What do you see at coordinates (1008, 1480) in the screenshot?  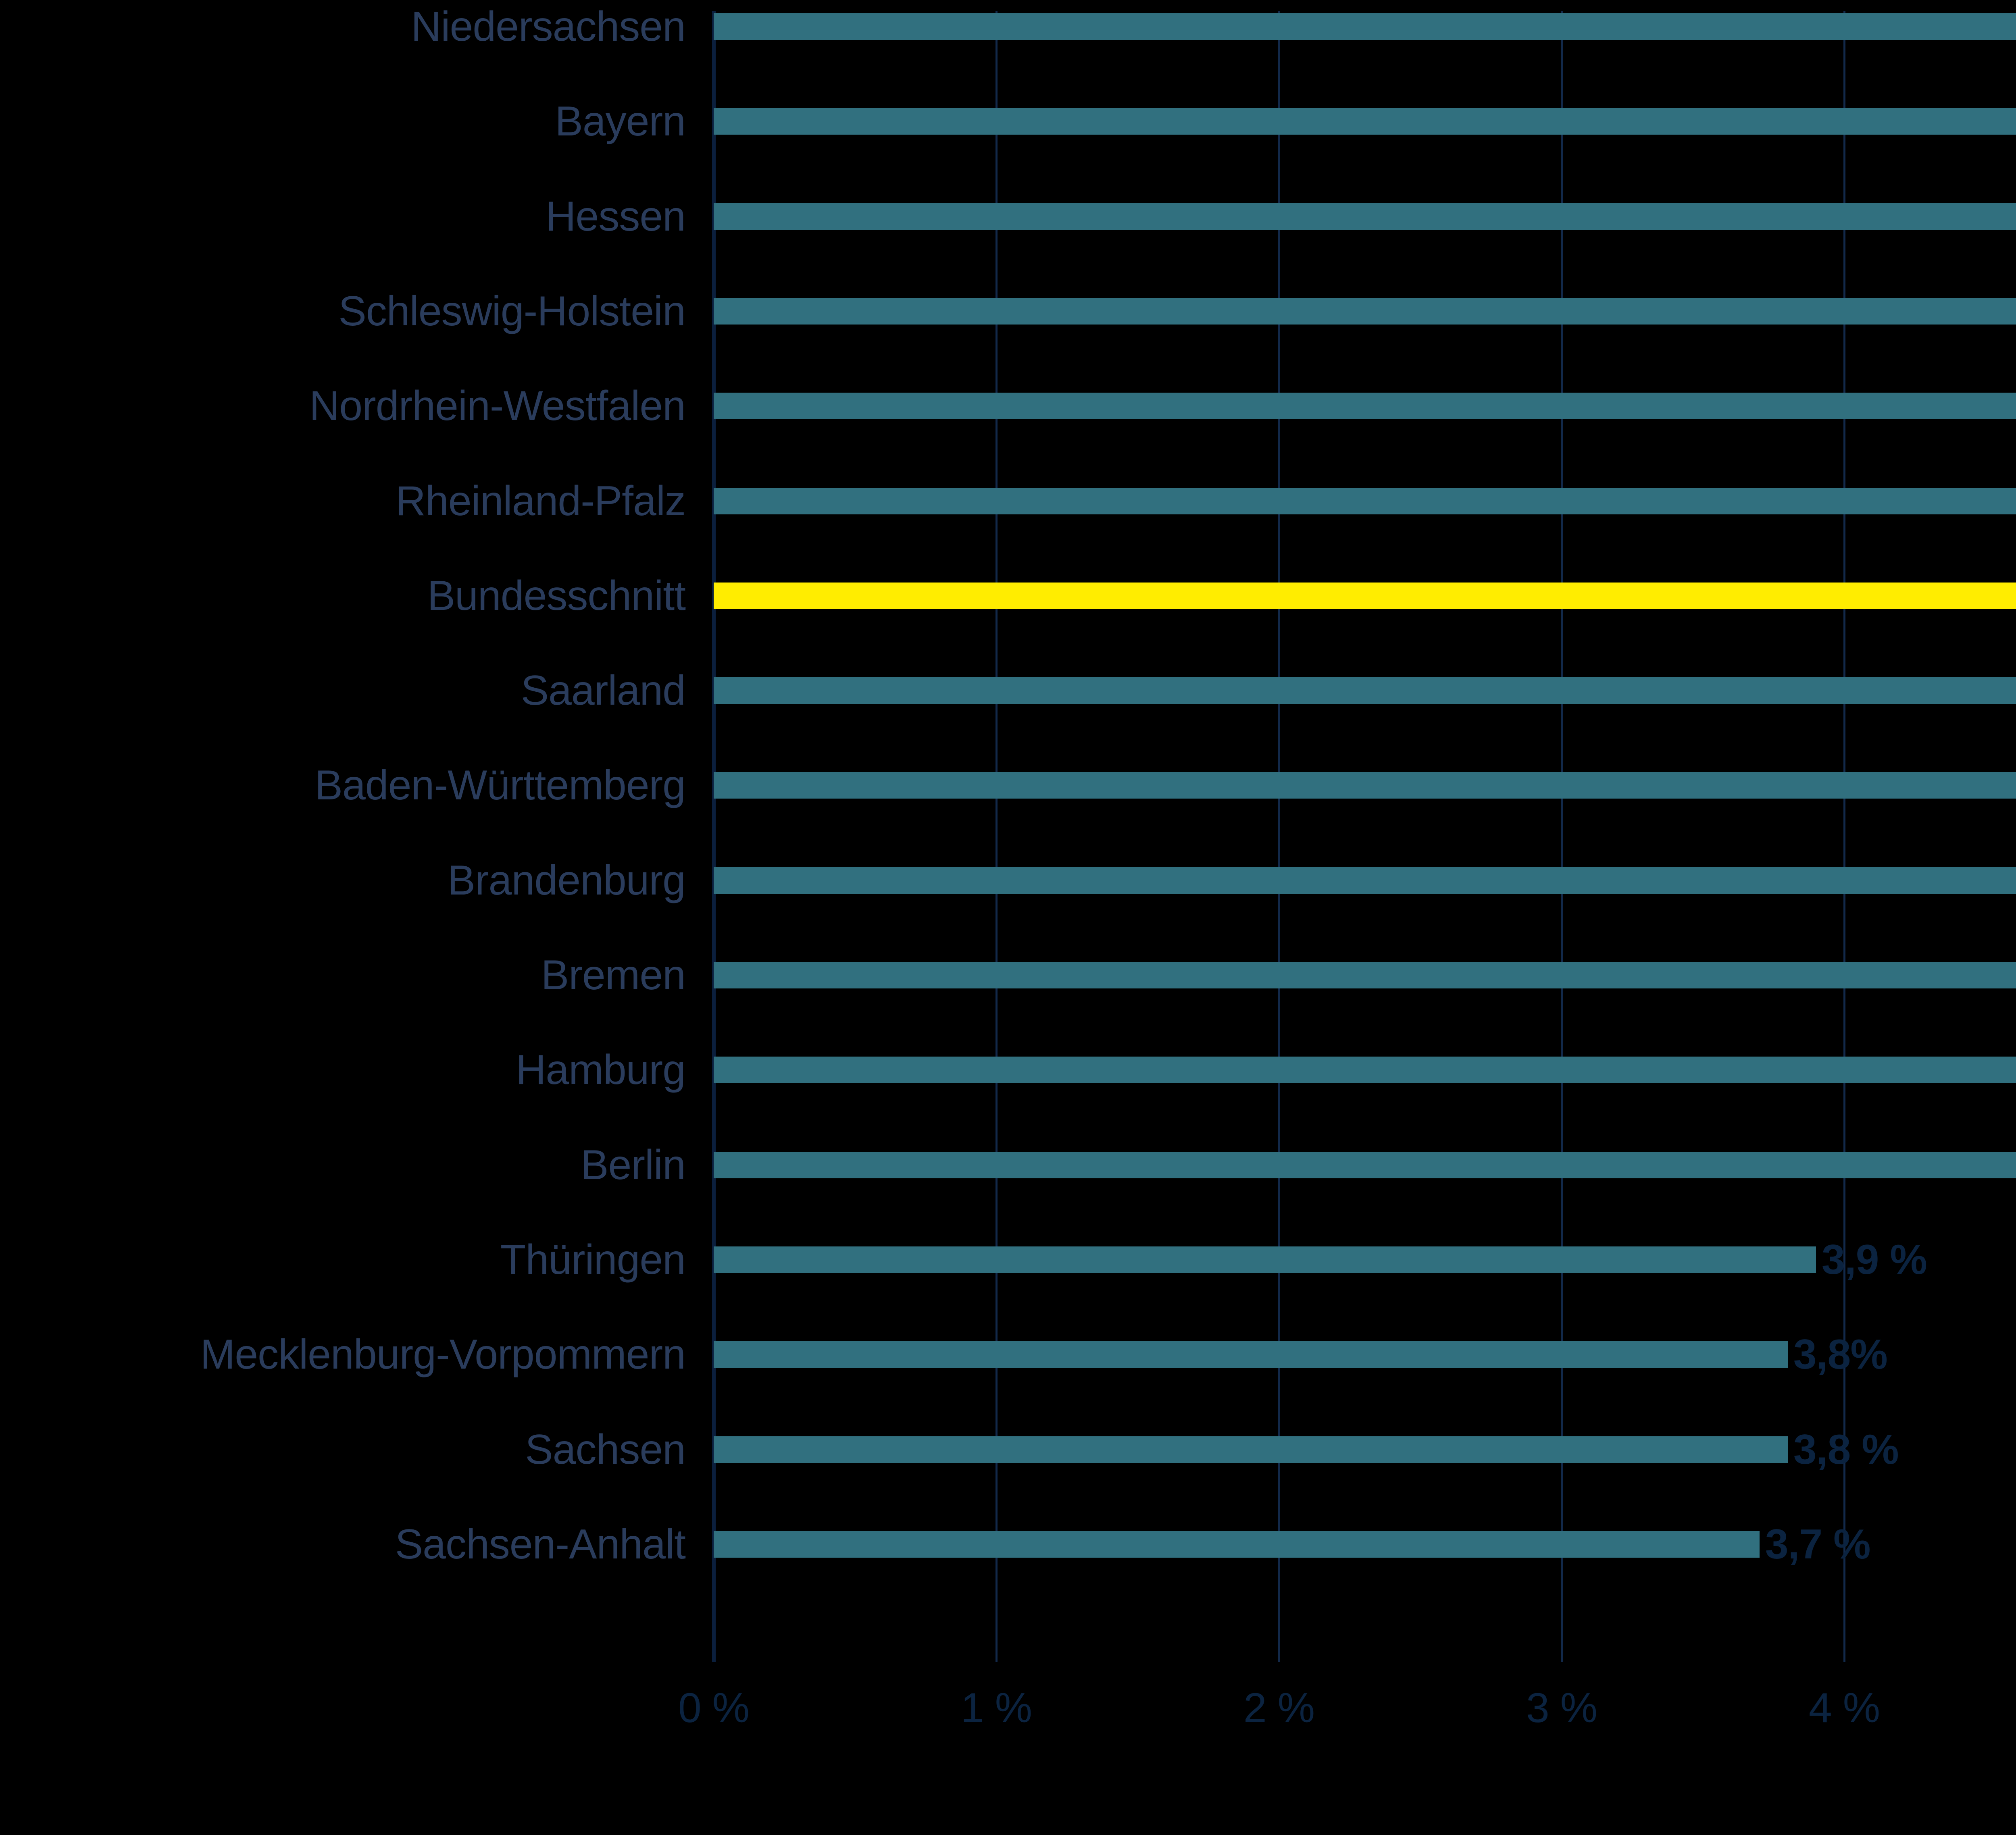 I see `chart-row: Sachsen 3,8 %` at bounding box center [1008, 1480].